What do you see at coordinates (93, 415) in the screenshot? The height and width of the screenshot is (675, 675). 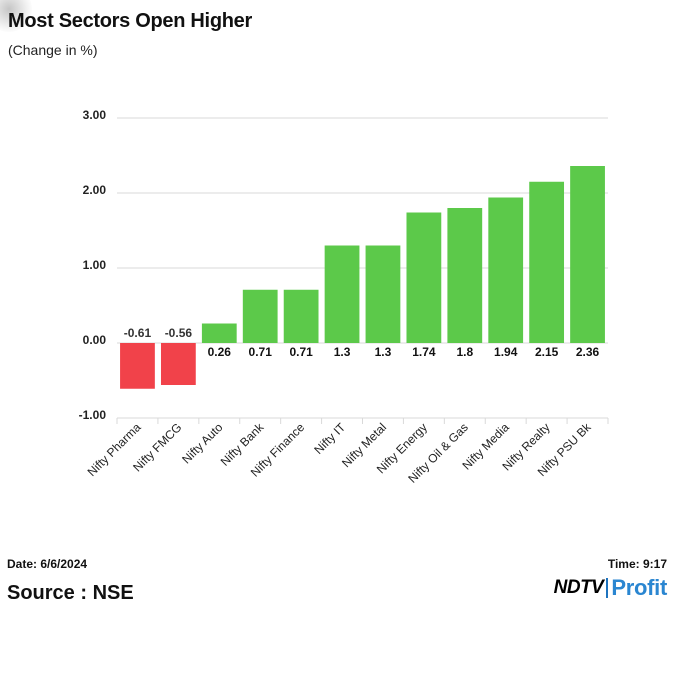 I see `y-tick-label: -1.00` at bounding box center [93, 415].